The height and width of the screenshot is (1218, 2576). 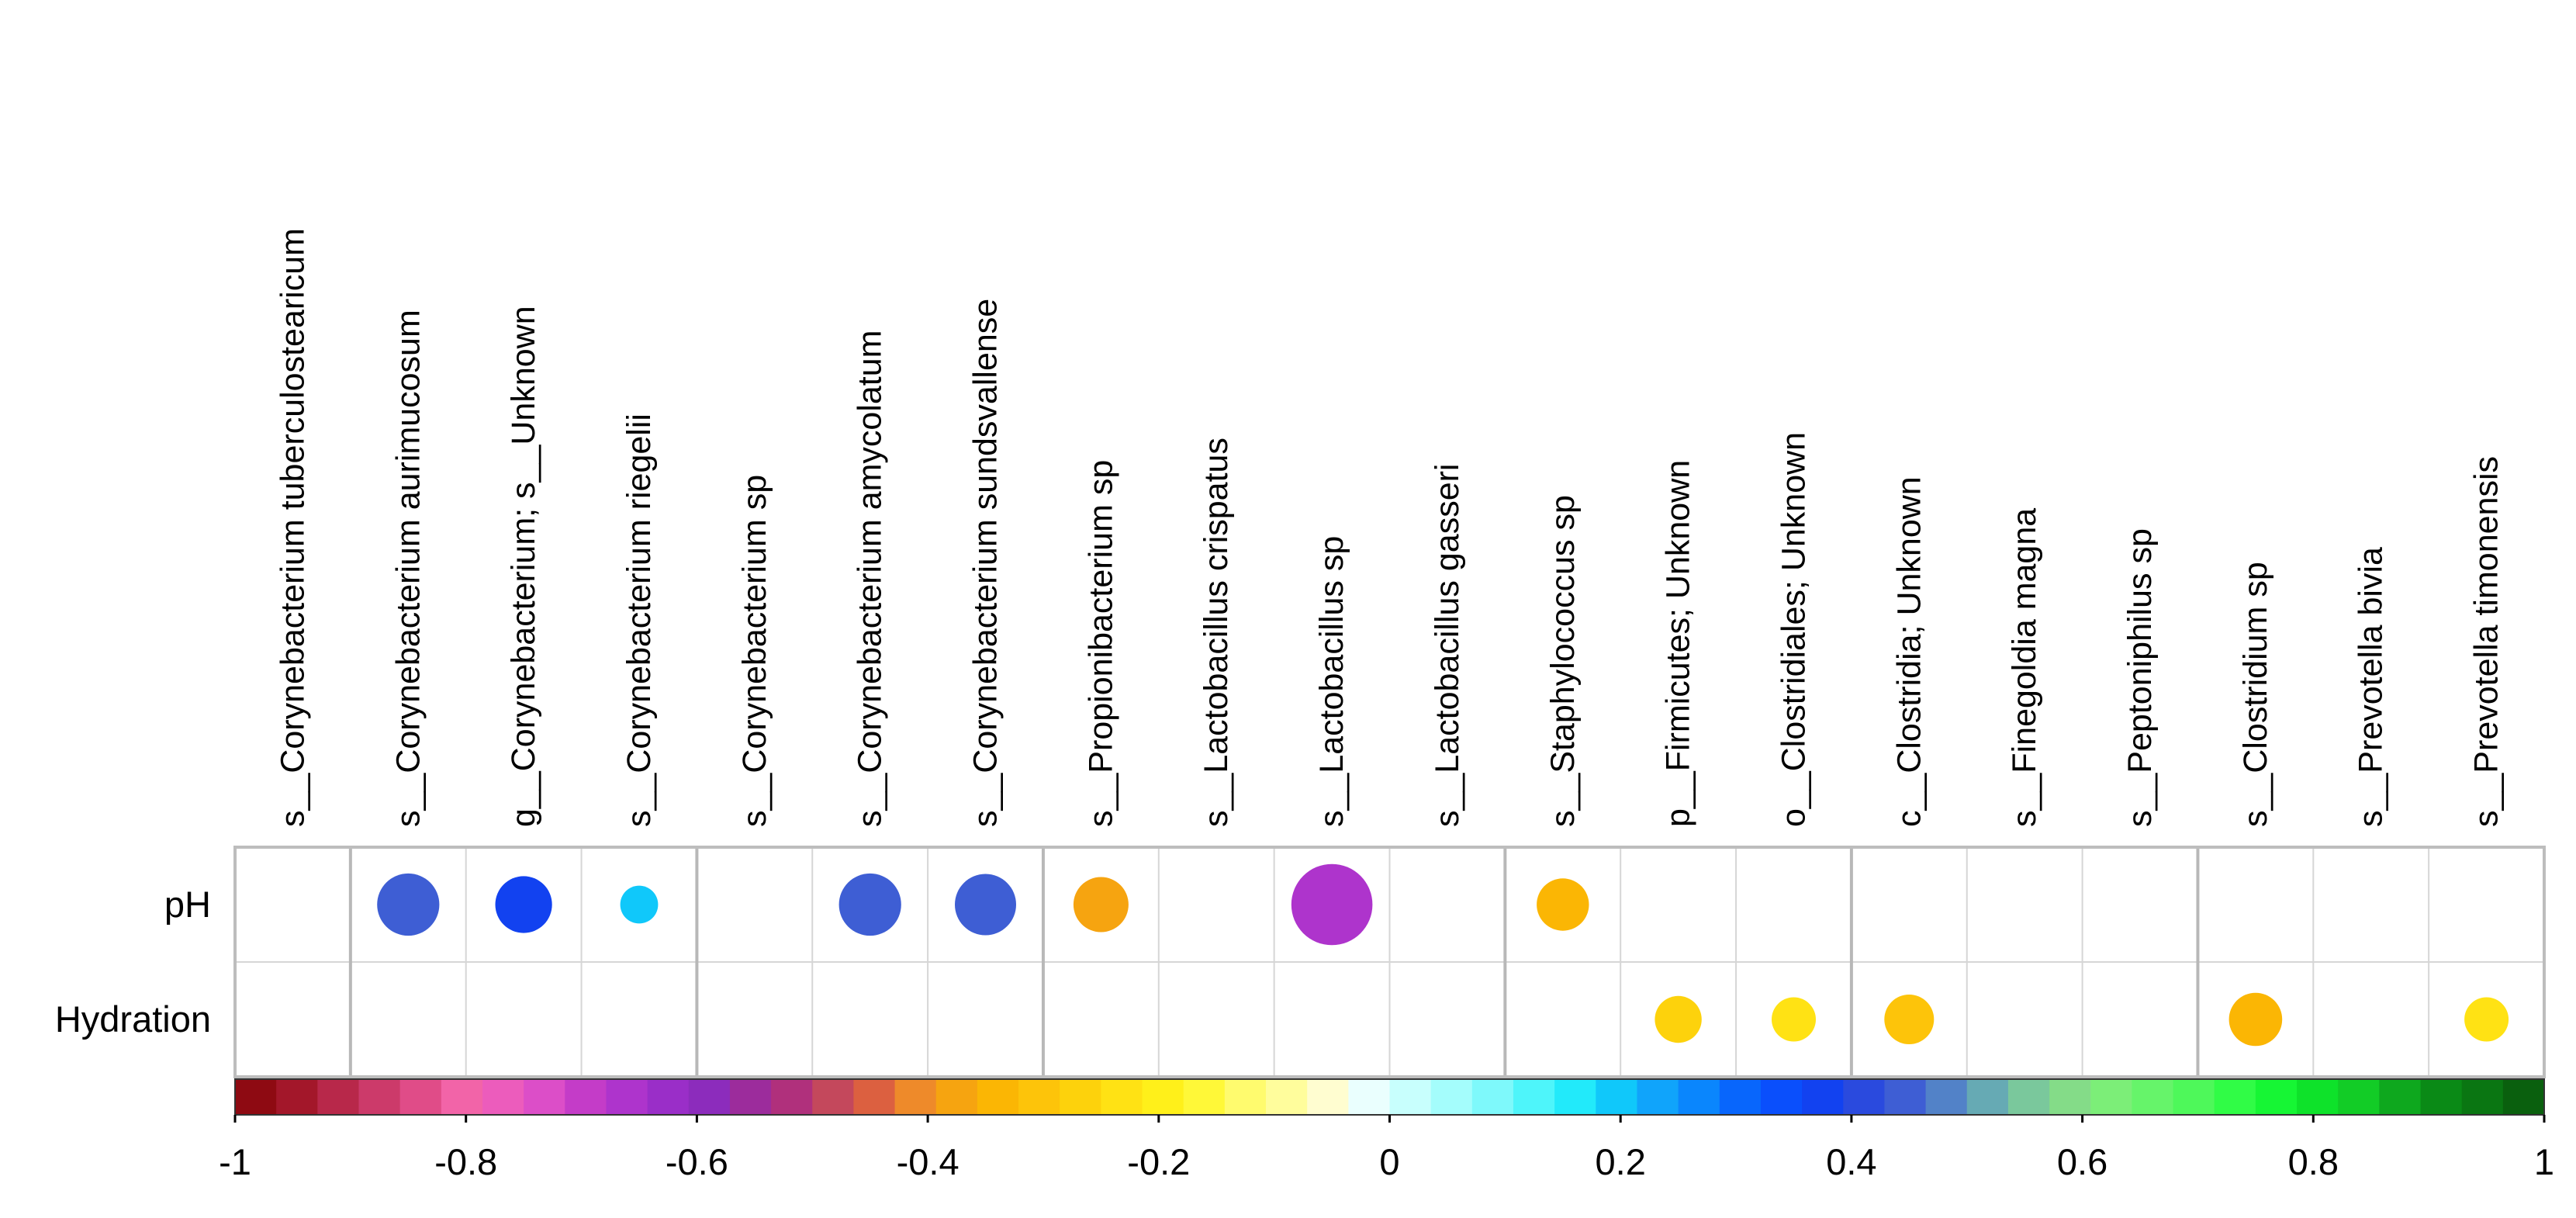 I want to click on column-label: s__Lactobacillus gasseri, so click(x=1447, y=646).